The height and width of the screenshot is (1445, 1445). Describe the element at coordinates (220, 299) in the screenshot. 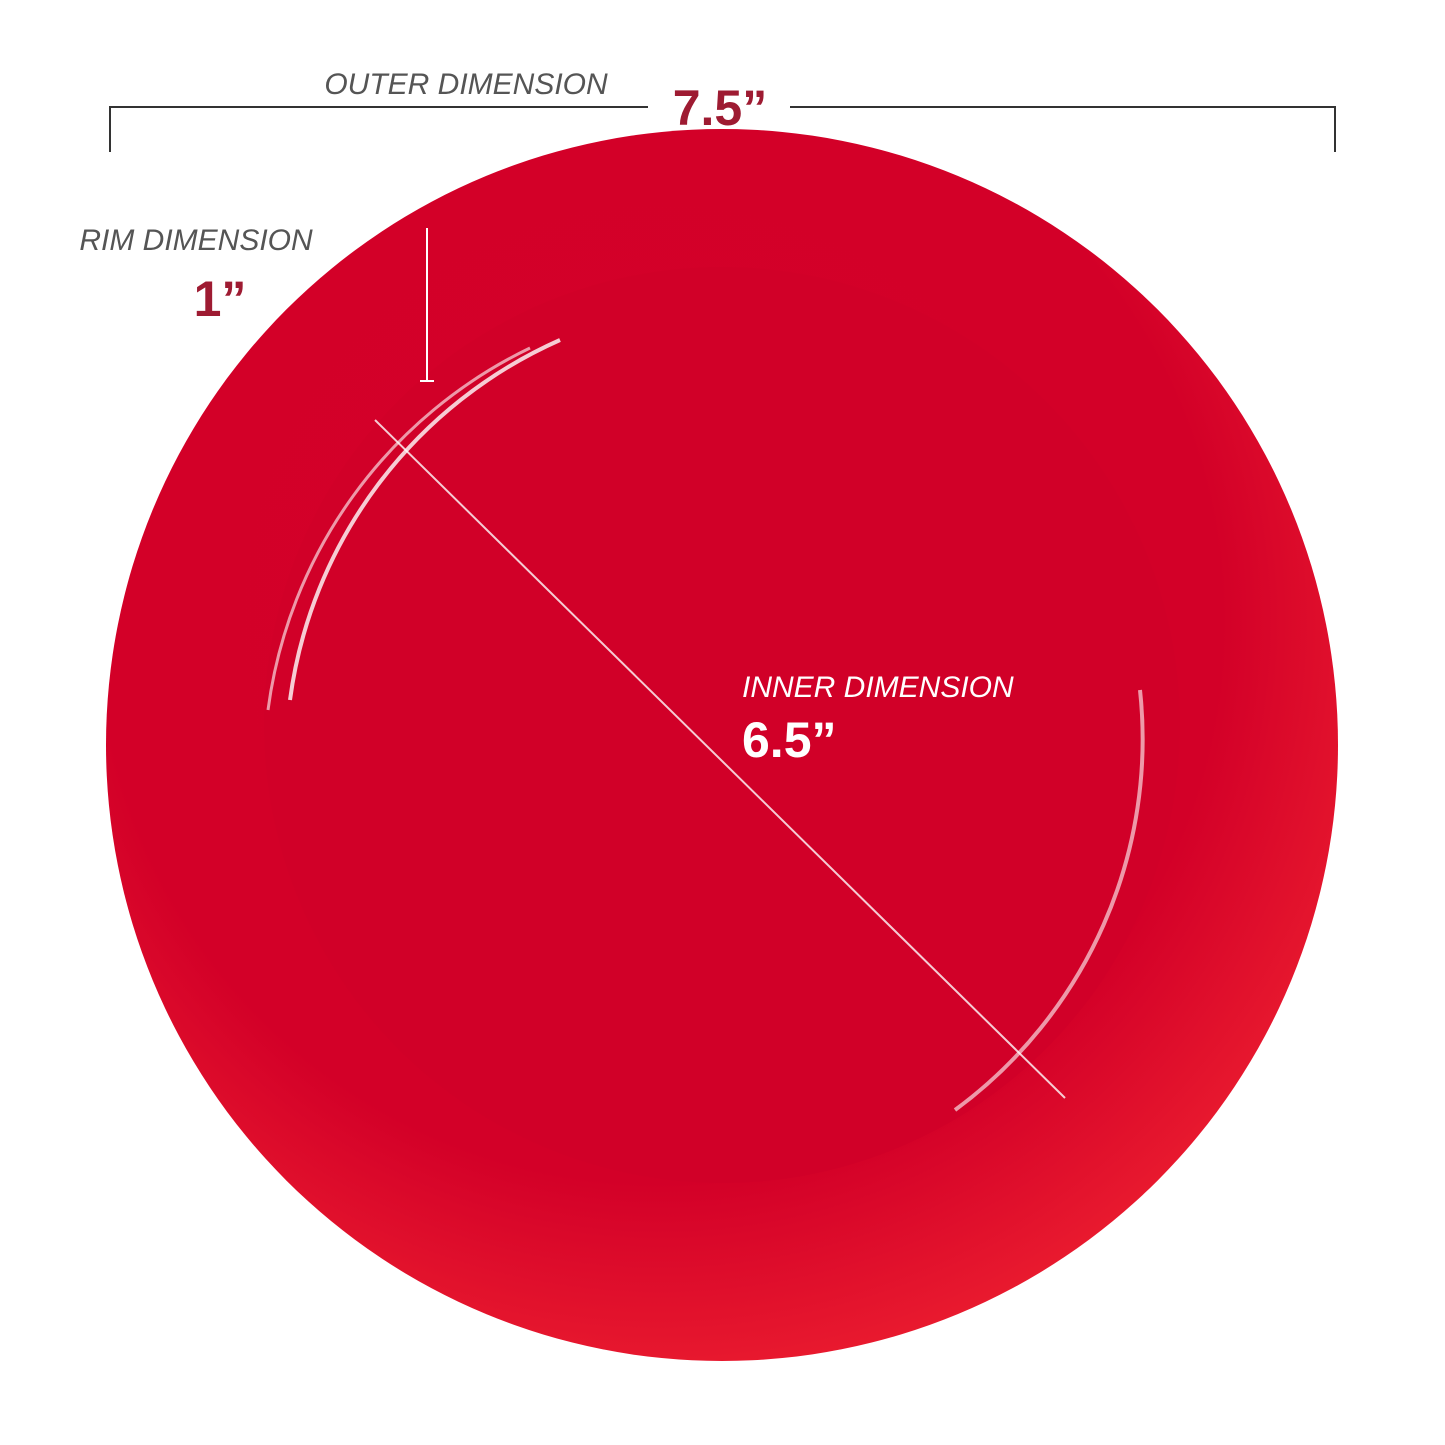

I see `rim-value: 1”` at that location.